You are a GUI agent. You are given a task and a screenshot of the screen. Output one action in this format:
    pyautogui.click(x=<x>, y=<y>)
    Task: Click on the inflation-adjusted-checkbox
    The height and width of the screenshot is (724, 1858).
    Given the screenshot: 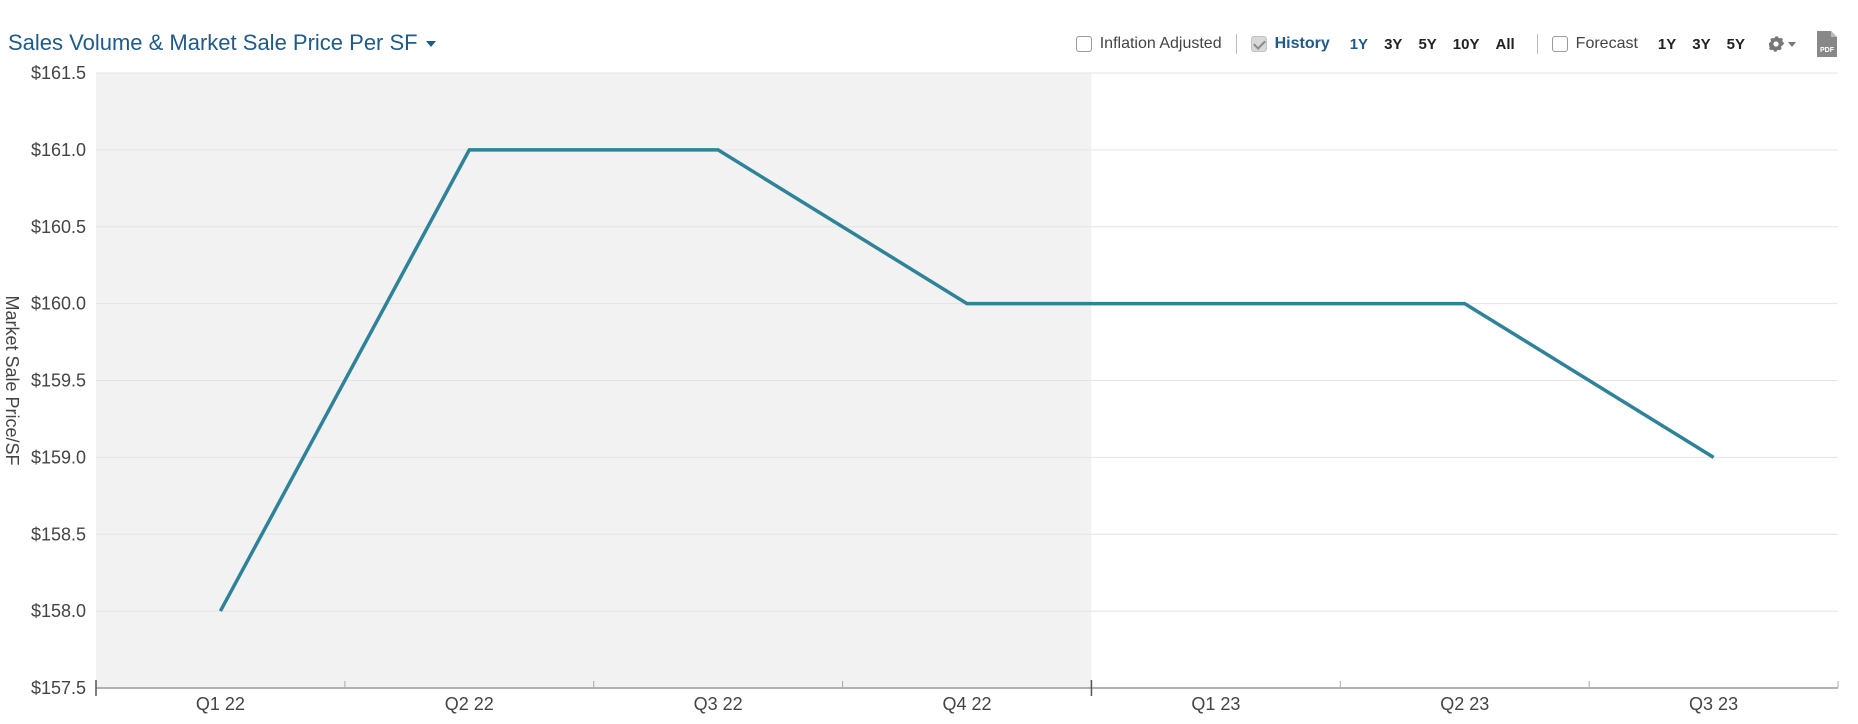 What is the action you would take?
    pyautogui.click(x=1083, y=44)
    